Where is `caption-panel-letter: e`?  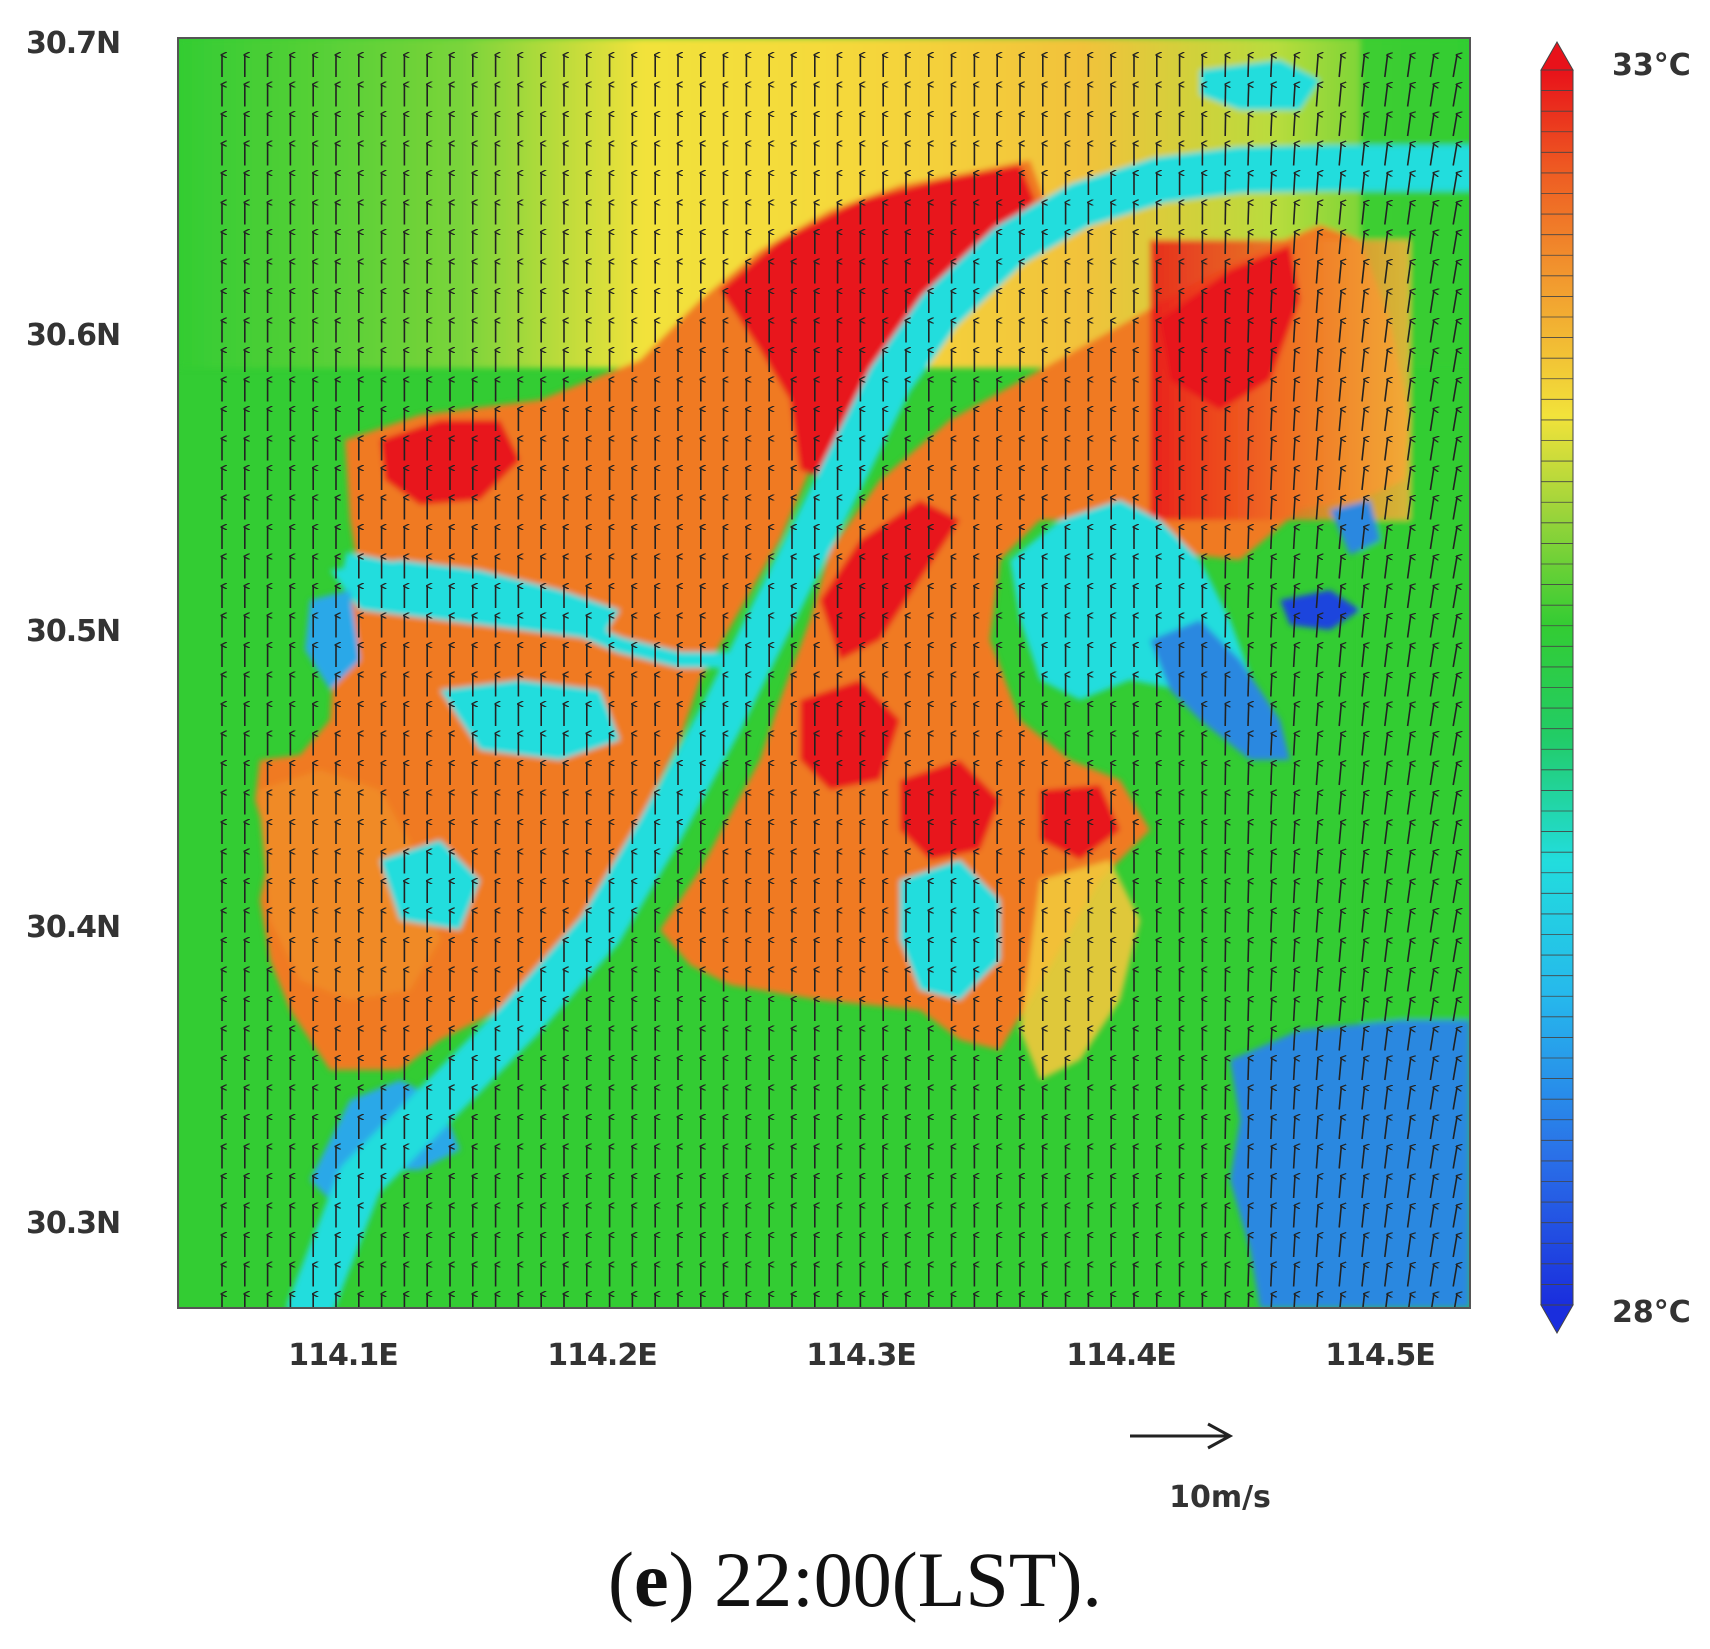
caption-panel-letter: e is located at coordinates (651, 1579).